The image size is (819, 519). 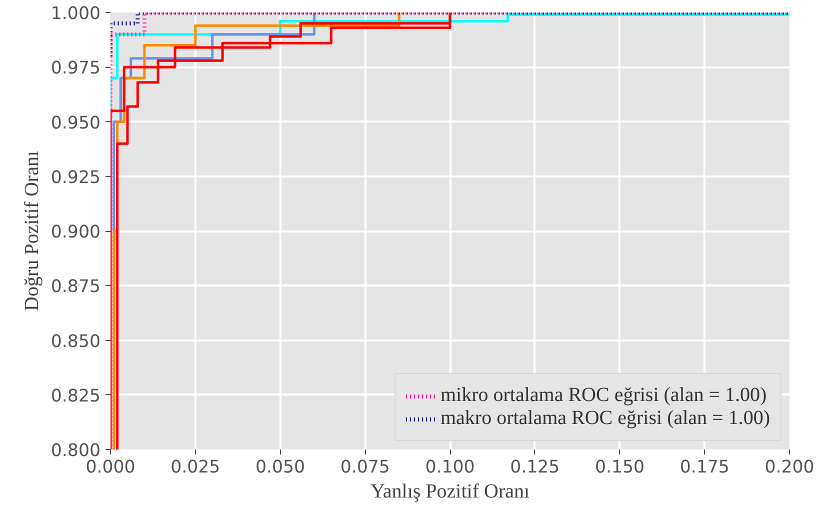 I want to click on x-axis-title: Yanlış Pozitif Oranı, so click(x=450, y=491).